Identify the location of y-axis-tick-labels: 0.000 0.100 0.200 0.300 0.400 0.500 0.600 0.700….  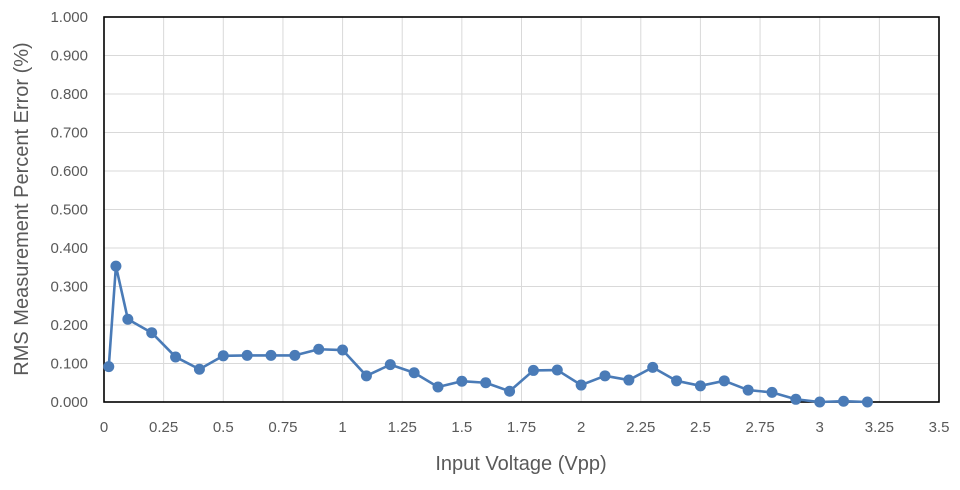
(69, 210).